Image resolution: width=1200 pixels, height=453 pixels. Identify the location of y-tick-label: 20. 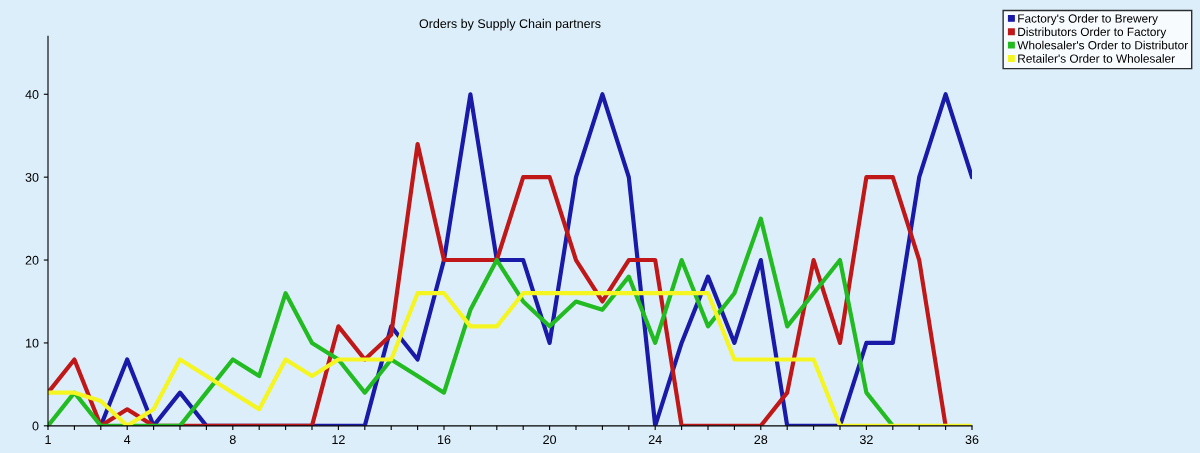
(32, 260).